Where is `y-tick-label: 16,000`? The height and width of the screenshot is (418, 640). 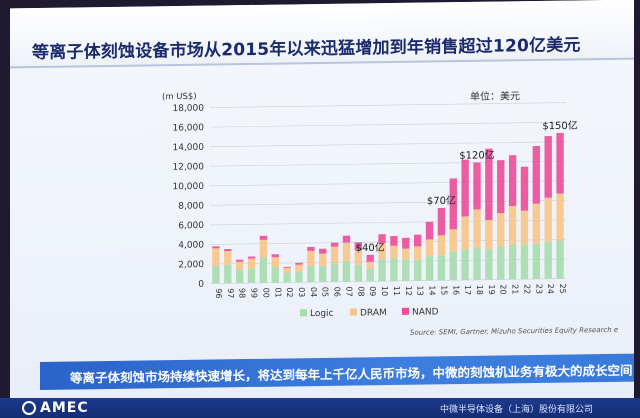
y-tick-label: 16,000 is located at coordinates (189, 128).